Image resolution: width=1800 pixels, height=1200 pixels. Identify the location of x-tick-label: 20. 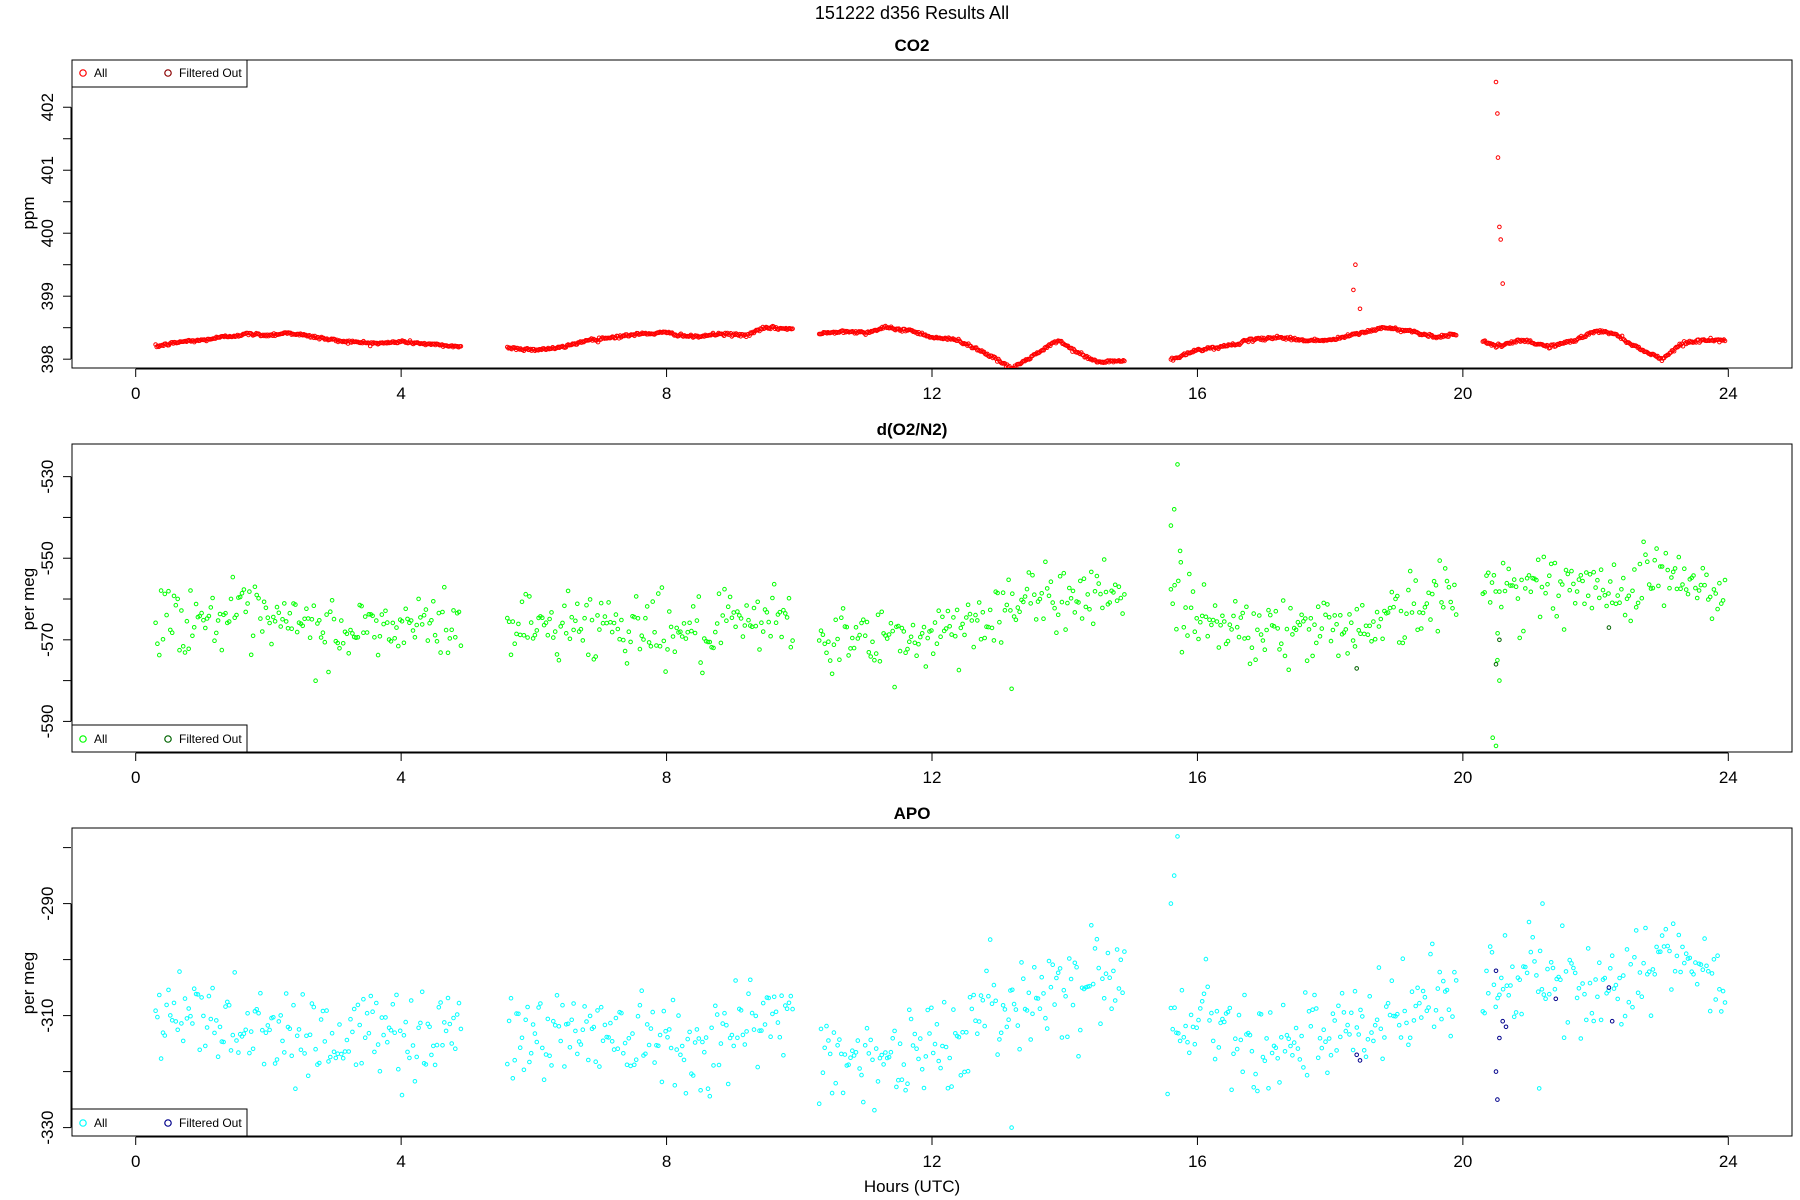
(1462, 393).